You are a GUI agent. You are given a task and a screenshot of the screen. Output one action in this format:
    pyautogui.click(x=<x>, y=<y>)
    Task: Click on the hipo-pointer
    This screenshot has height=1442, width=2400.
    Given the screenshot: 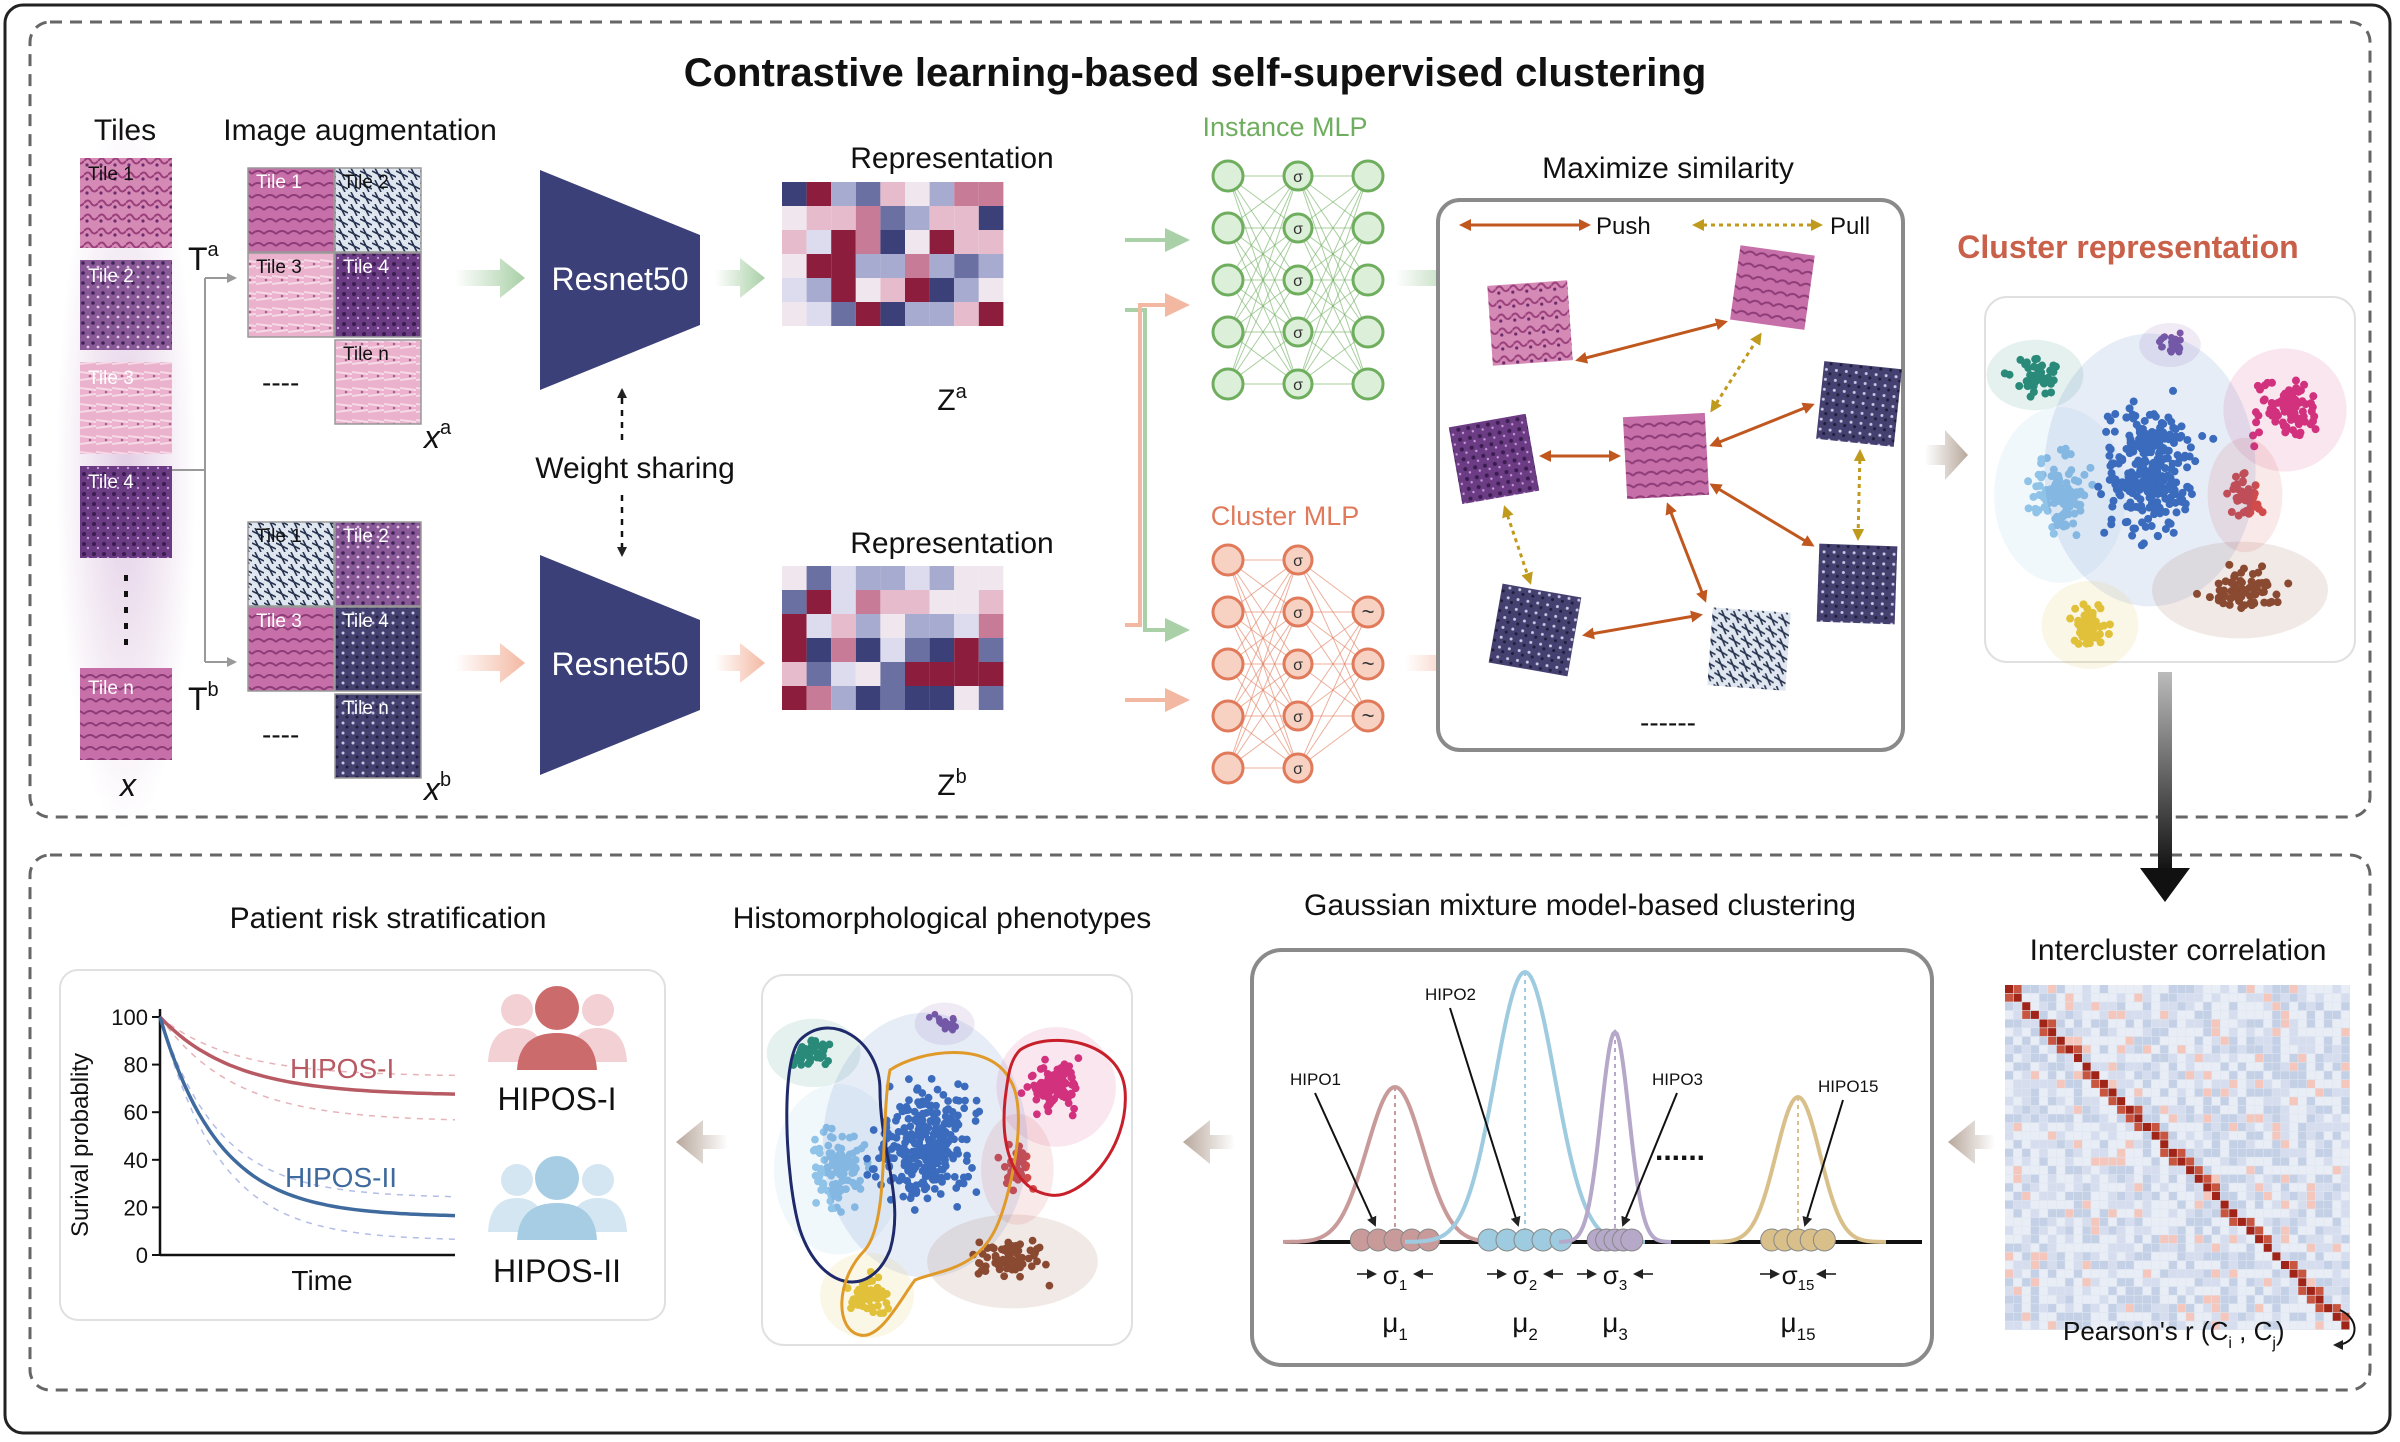 What is the action you would take?
    pyautogui.click(x=1485, y=1117)
    